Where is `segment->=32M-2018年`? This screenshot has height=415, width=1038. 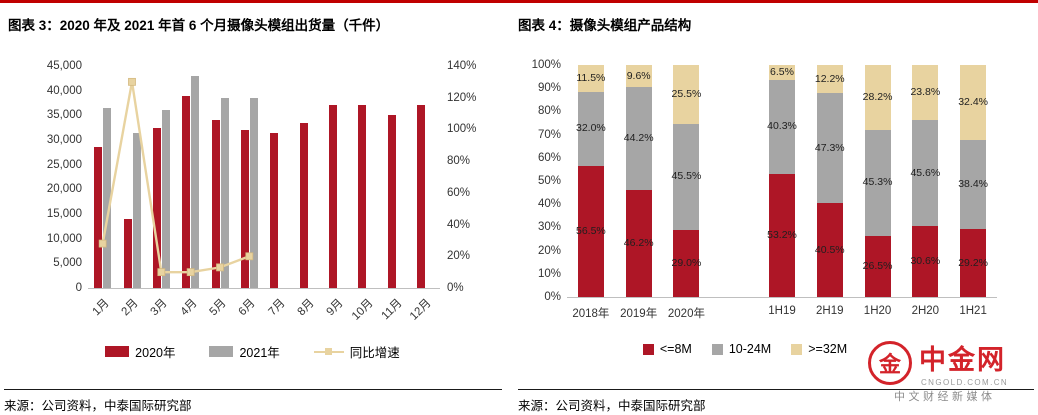
segment->=32M-2018年 is located at coordinates (590, 78).